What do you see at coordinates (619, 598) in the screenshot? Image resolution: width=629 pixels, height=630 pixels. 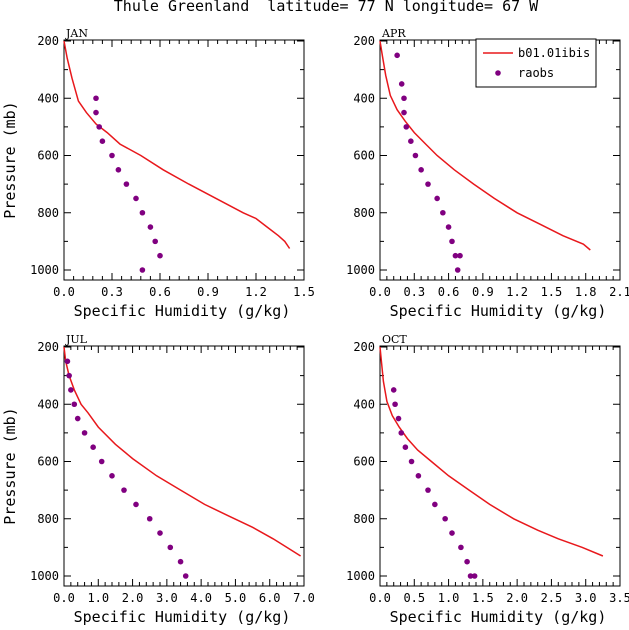 I see `x-tick-label: 3.5` at bounding box center [619, 598].